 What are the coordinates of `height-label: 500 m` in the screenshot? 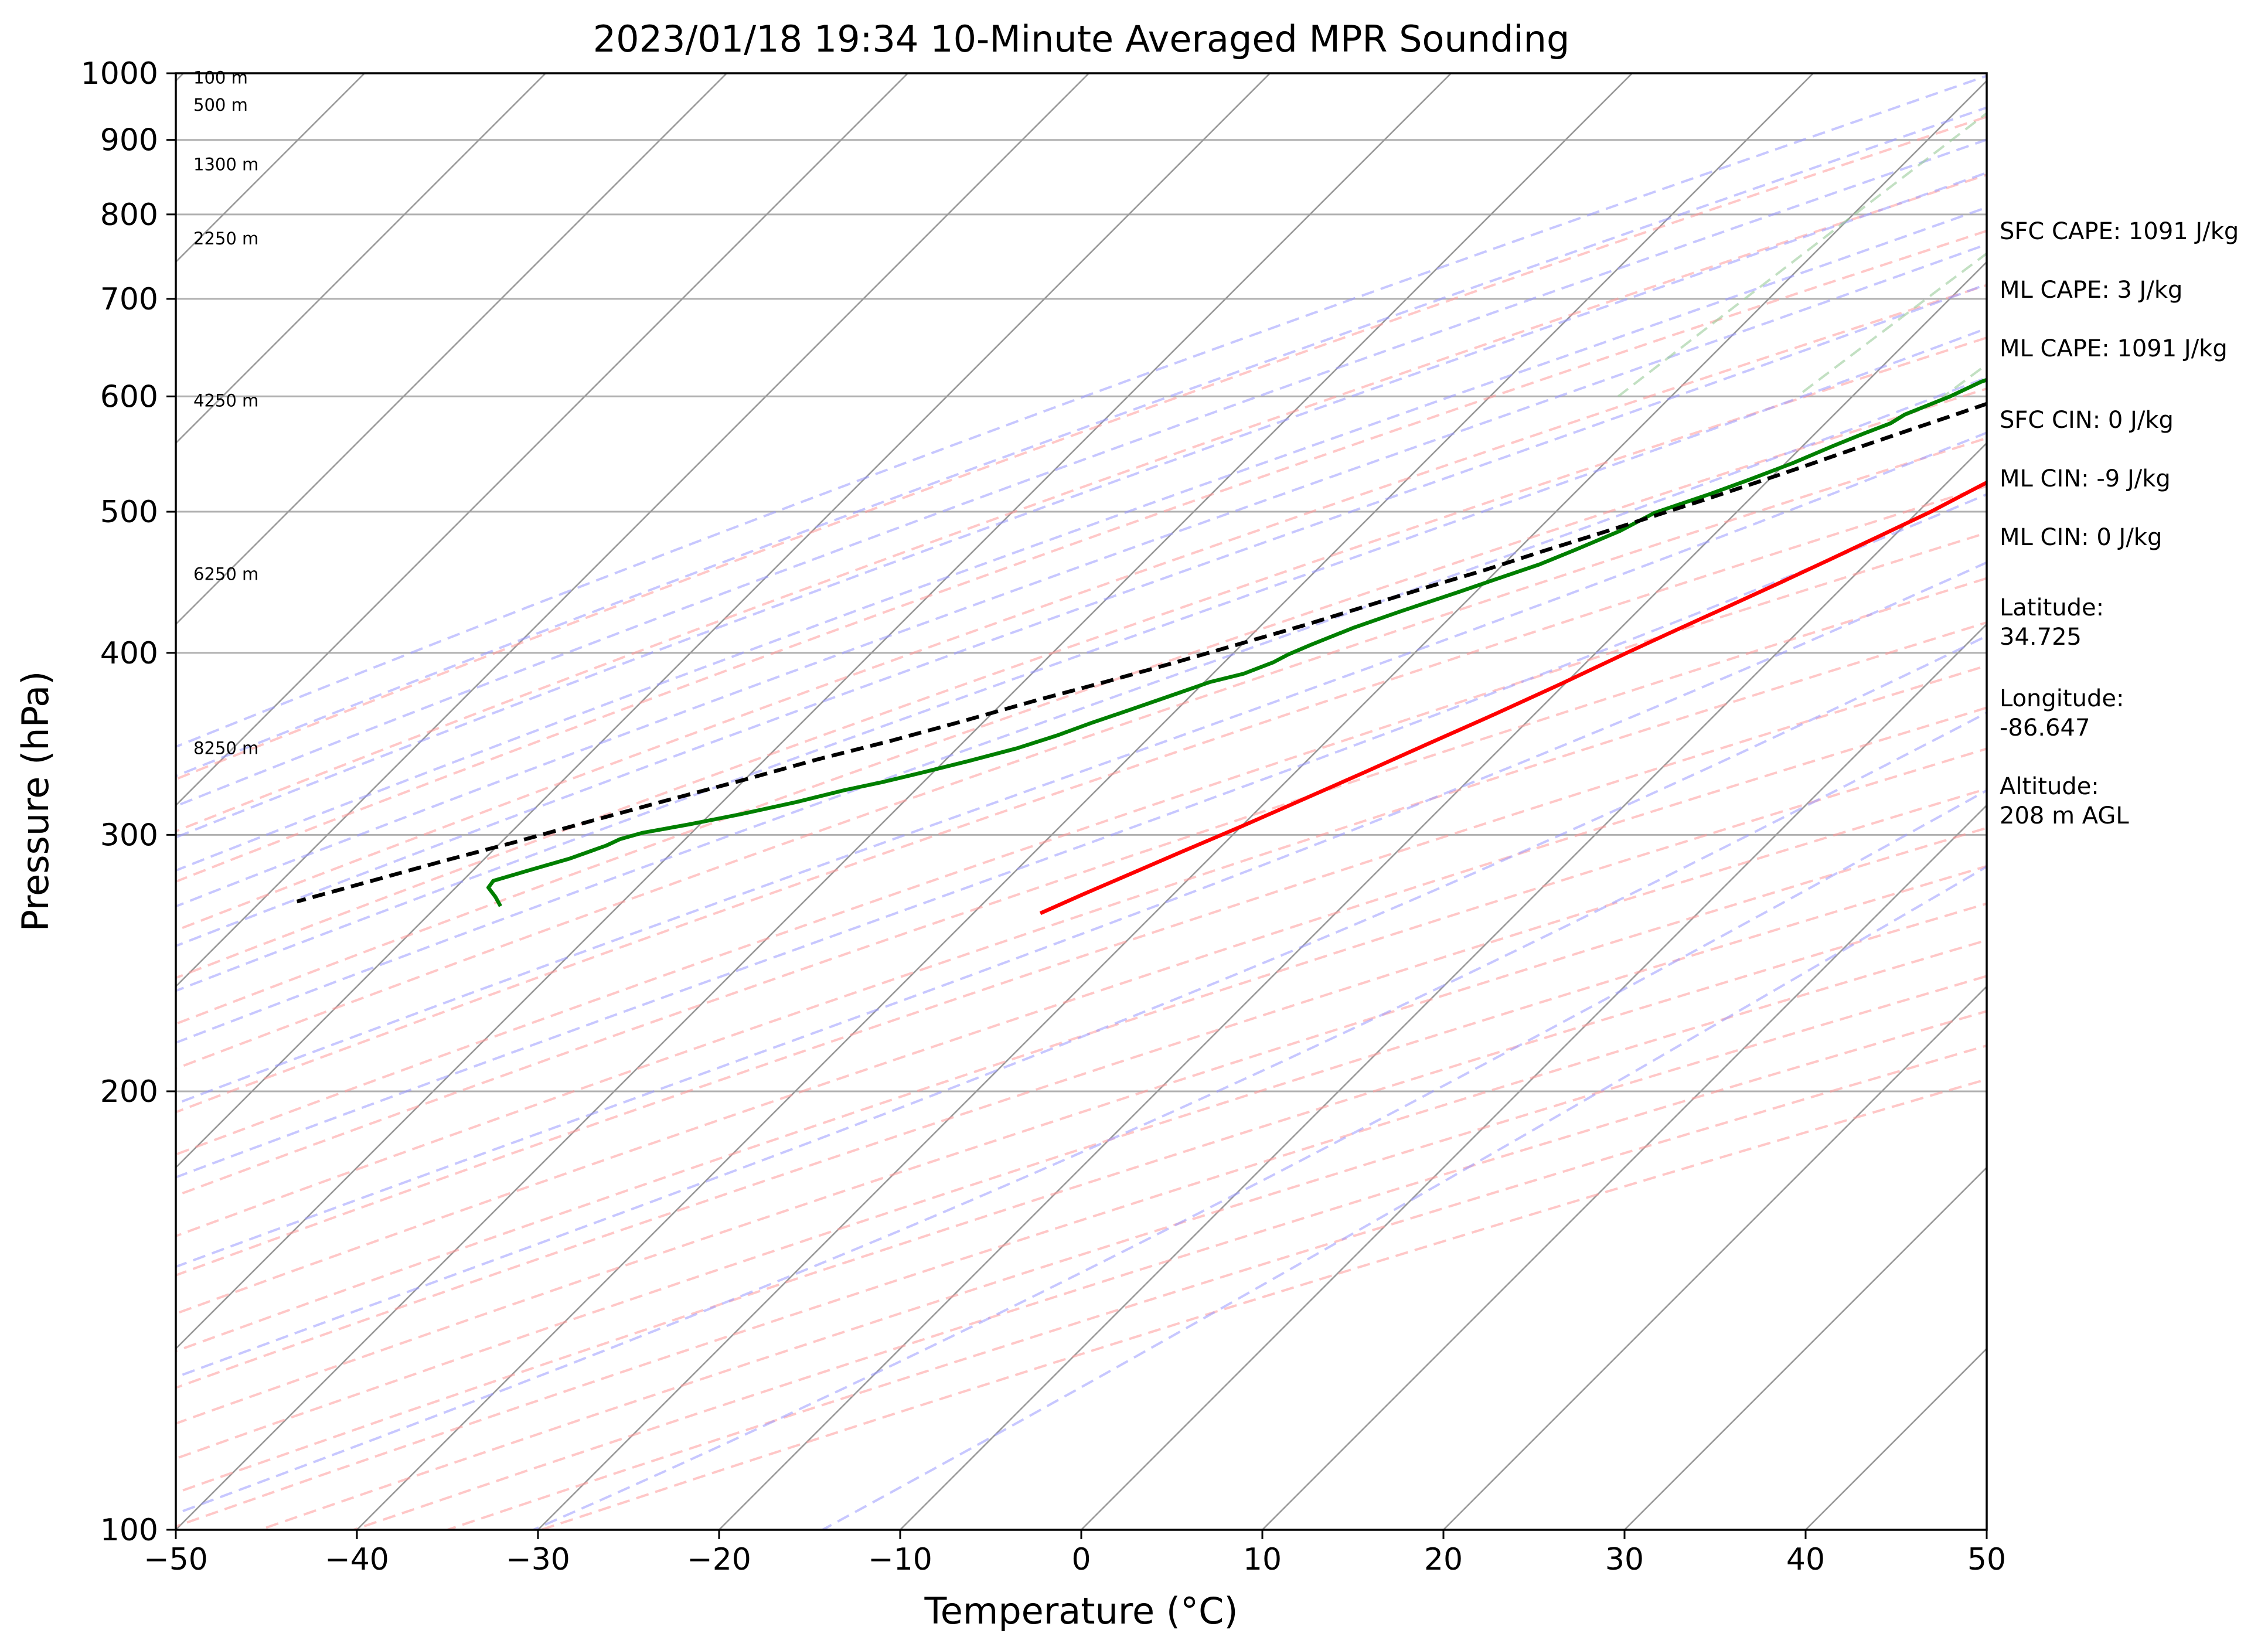 It's located at (220, 105).